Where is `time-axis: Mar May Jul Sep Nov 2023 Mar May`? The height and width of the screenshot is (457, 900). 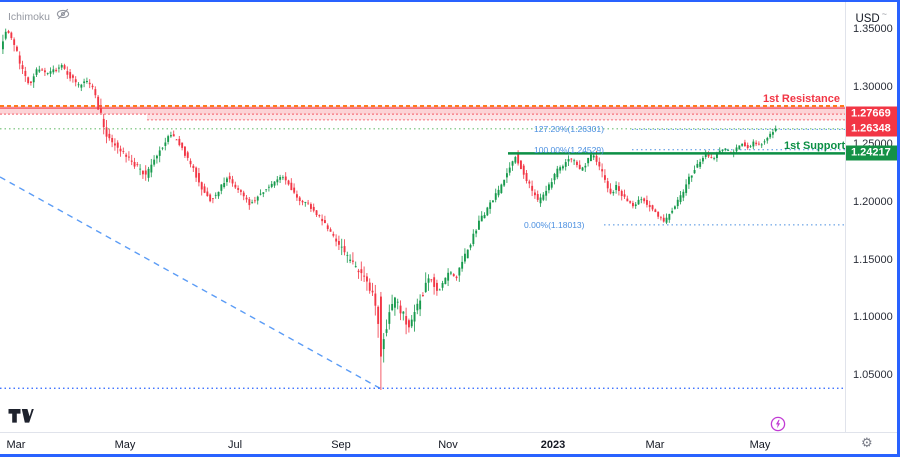
time-axis: Mar May Jul Sep Nov 2023 Mar May is located at coordinates (448, 443).